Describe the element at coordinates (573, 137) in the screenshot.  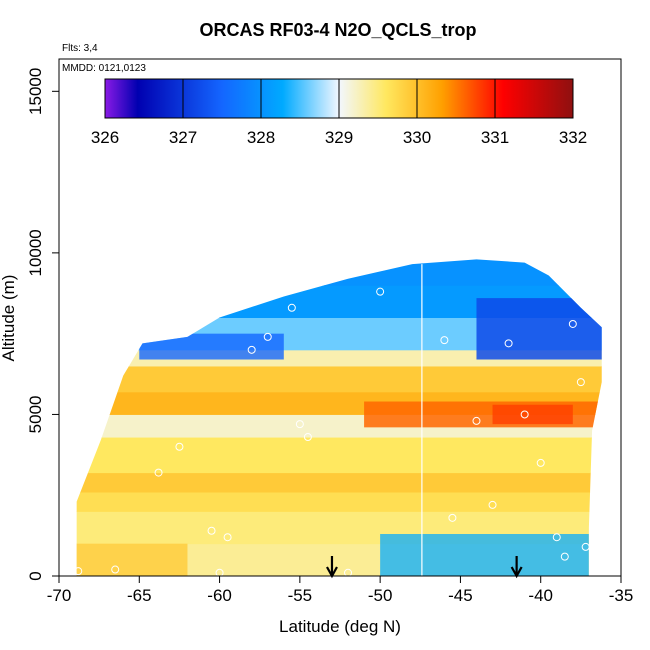
I see `colorbar-tick-label: 332` at that location.